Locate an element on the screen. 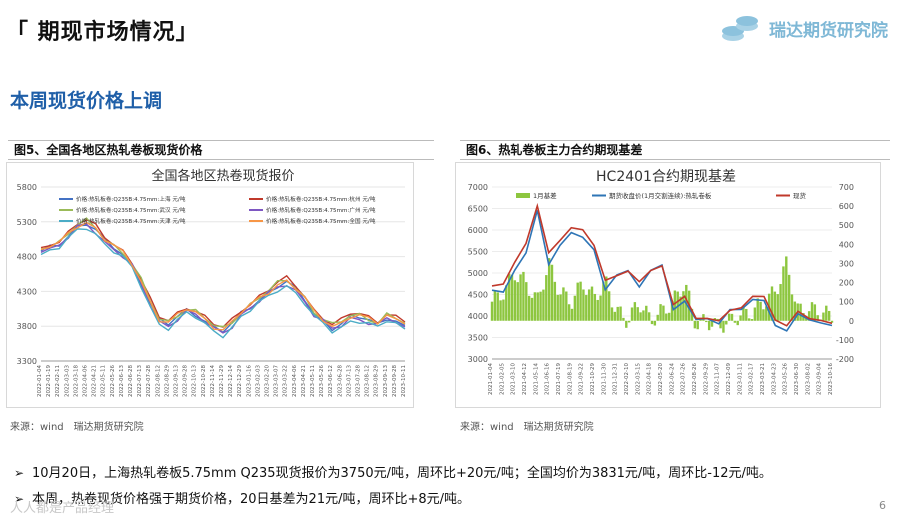 Image resolution: width=900 pixels, height=522 pixels. x-tick-label: 2023-02-17 is located at coordinates (752, 379).